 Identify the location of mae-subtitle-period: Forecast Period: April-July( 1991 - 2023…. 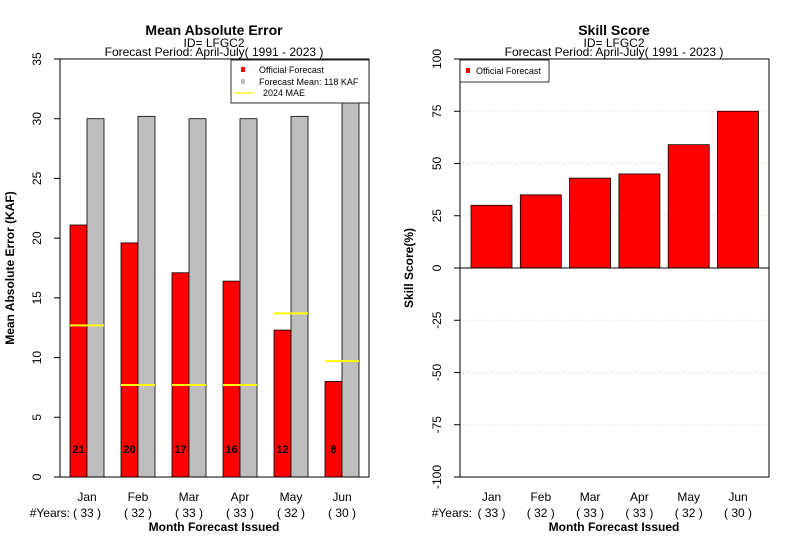
(214, 52).